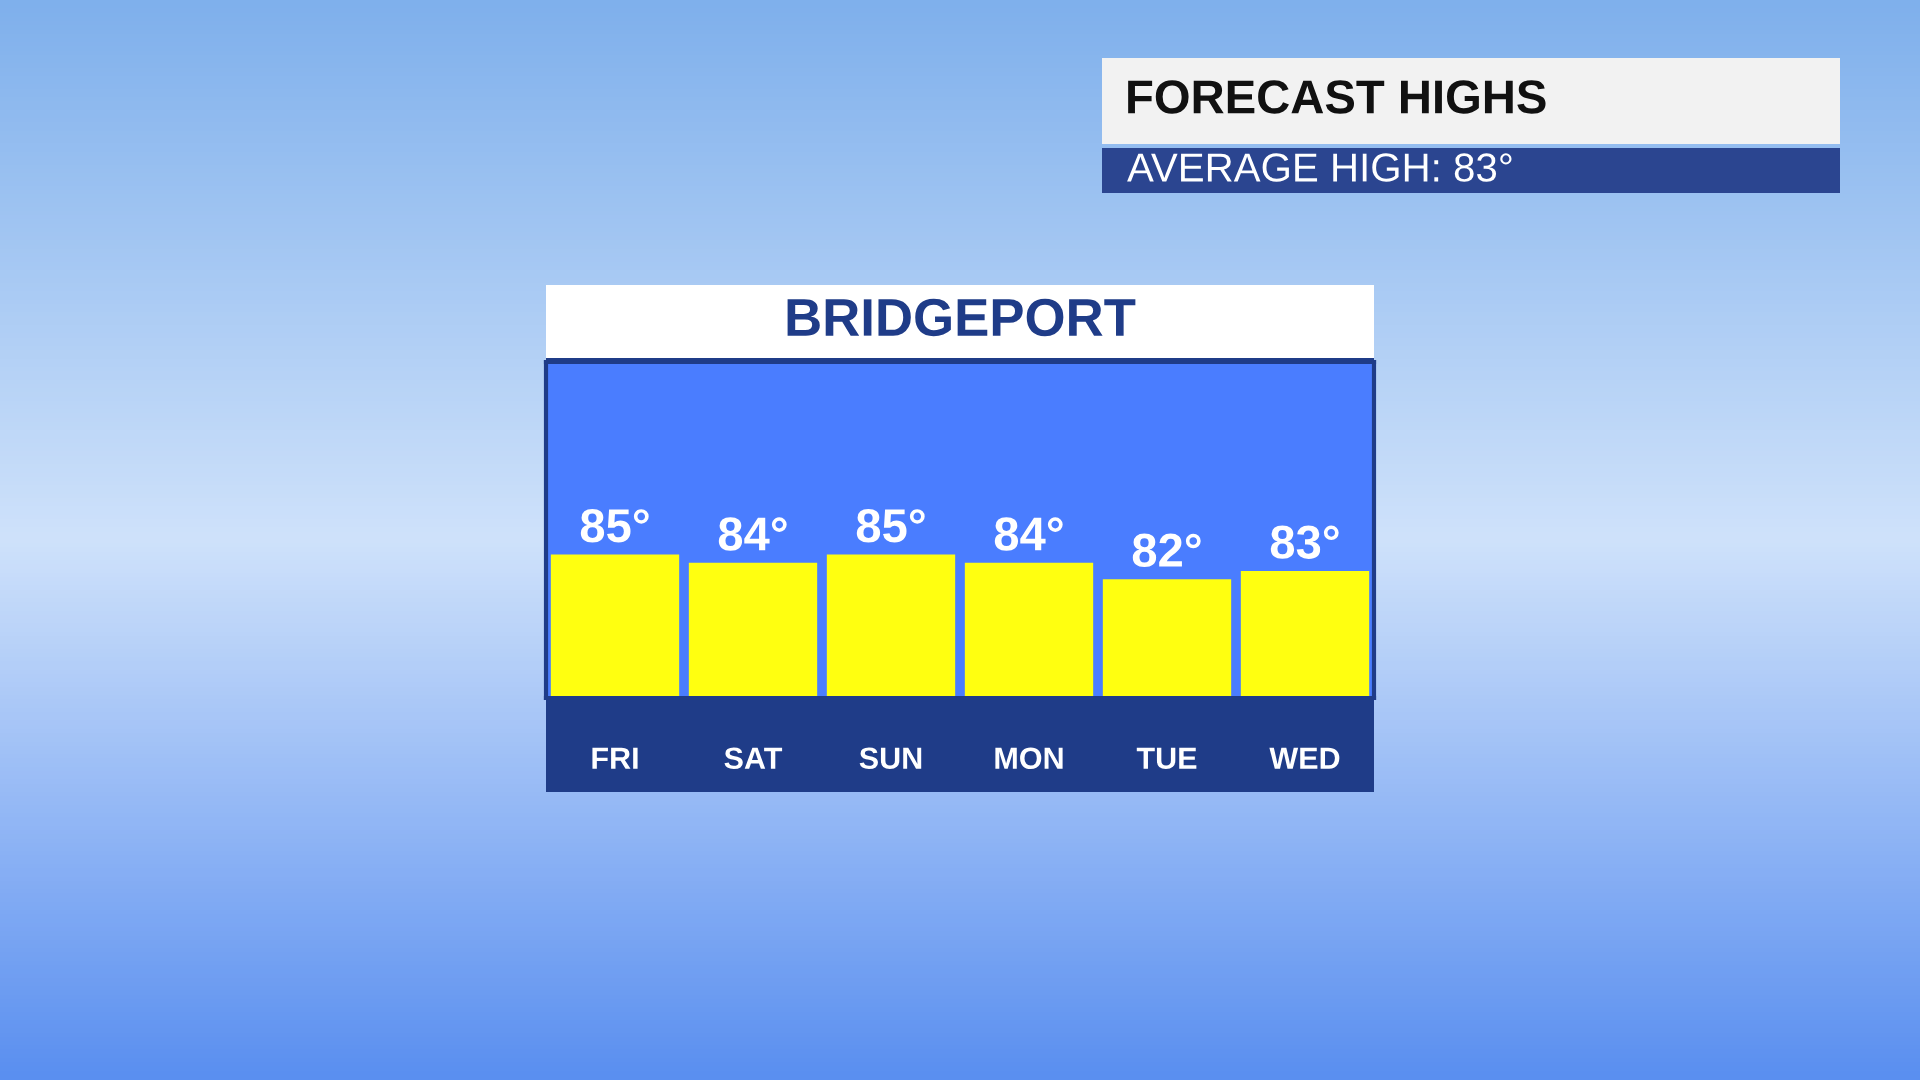  Describe the element at coordinates (753, 758) in the screenshot. I see `x-tick-label: SAT` at that location.